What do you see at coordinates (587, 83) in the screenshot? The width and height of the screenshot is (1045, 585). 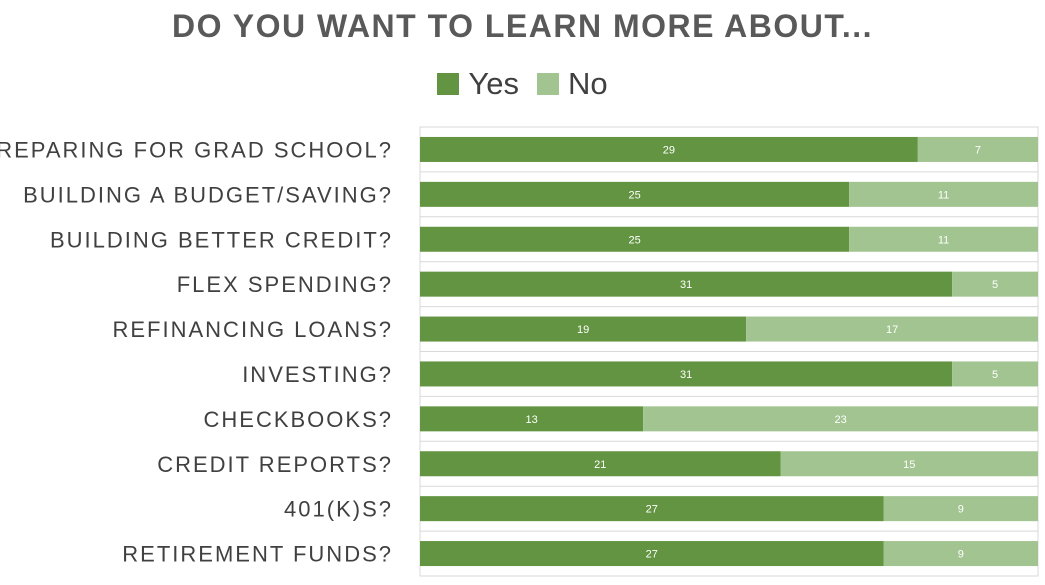 I see `legend-label-no: No` at bounding box center [587, 83].